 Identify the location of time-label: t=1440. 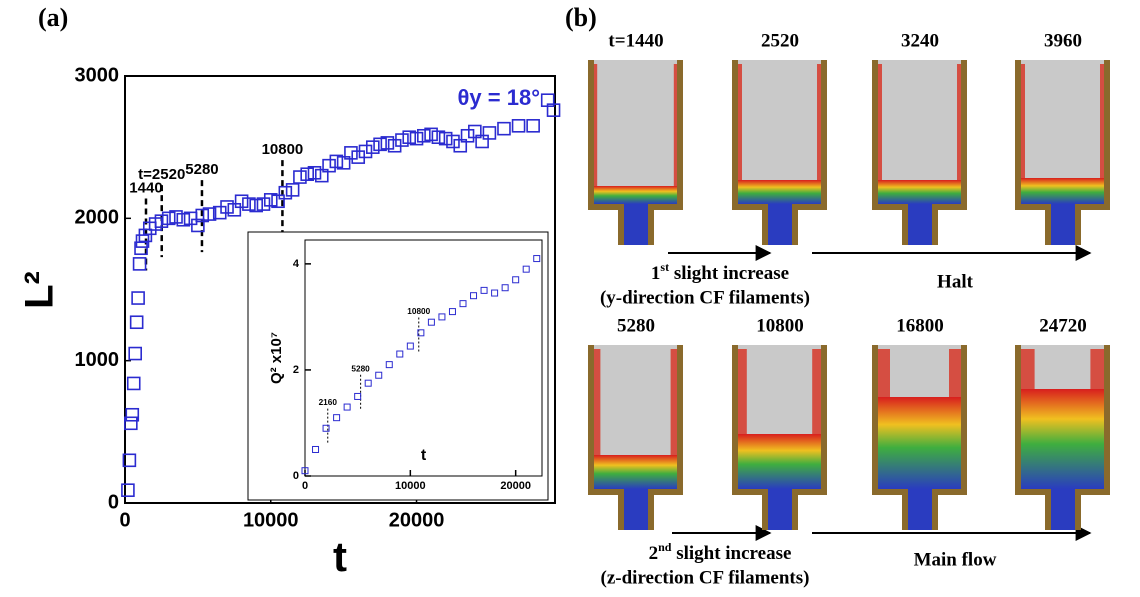
(635, 40).